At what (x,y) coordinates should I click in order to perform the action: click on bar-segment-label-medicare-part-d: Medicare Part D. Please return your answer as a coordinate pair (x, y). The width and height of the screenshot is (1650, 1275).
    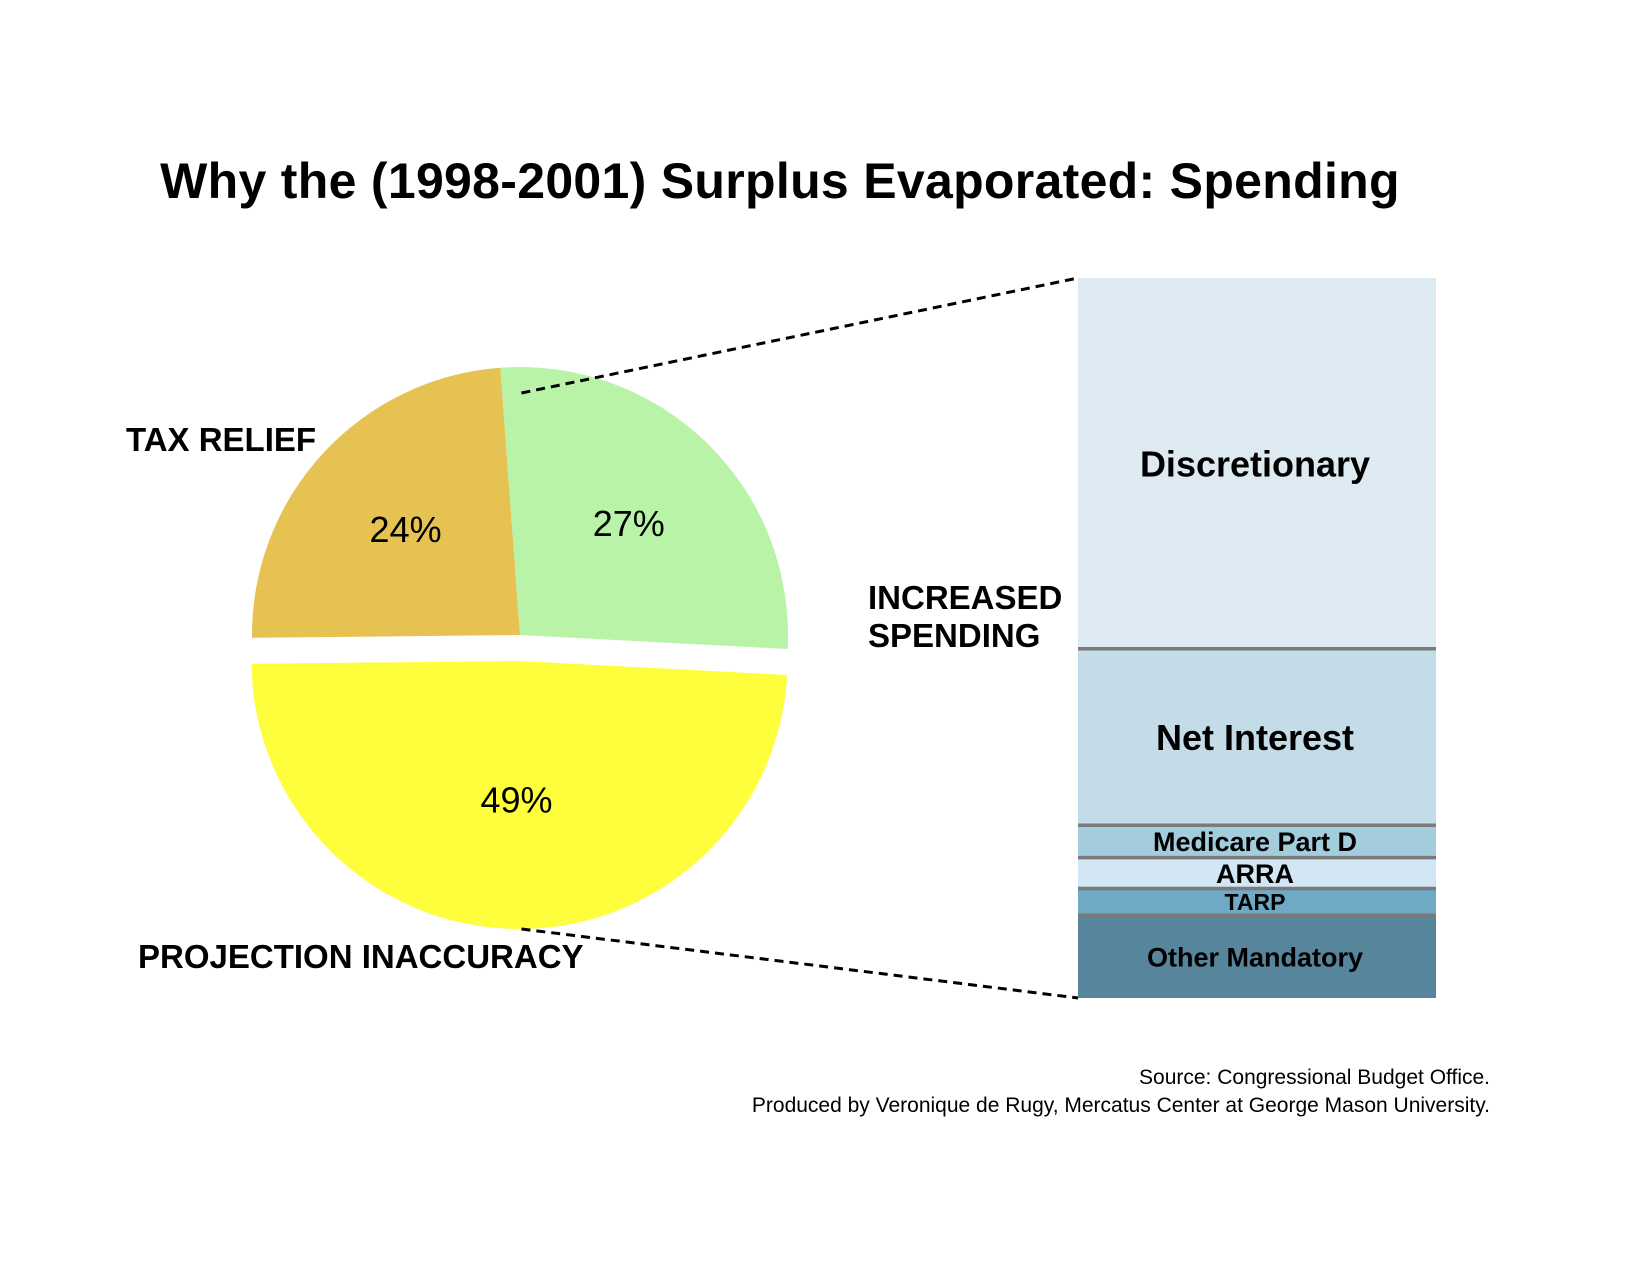
    Looking at the image, I should click on (1255, 842).